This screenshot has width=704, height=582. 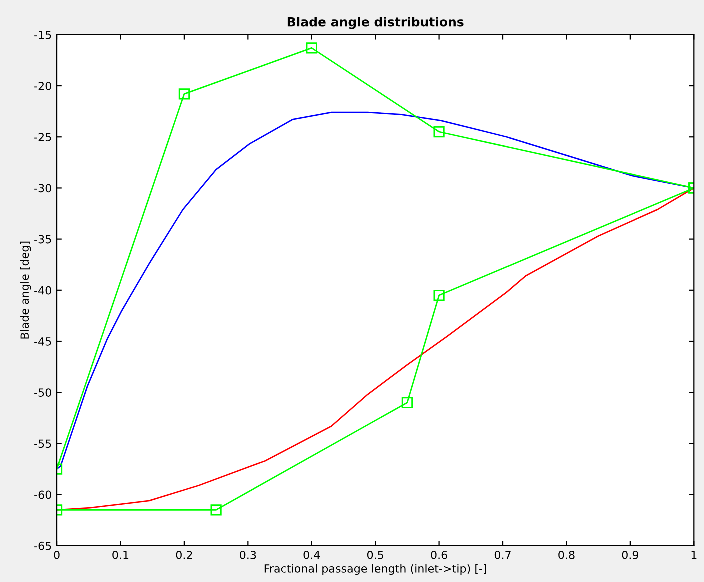 I want to click on x-tick-label: 0.8, so click(x=566, y=555).